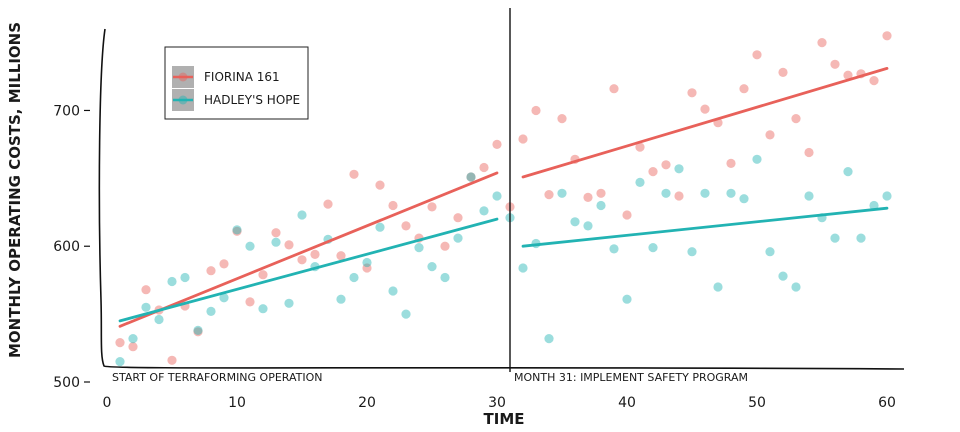 Image resolution: width=960 pixels, height=432 pixels. What do you see at coordinates (627, 403) in the screenshot?
I see `x-tick-label-40: 40` at bounding box center [627, 403].